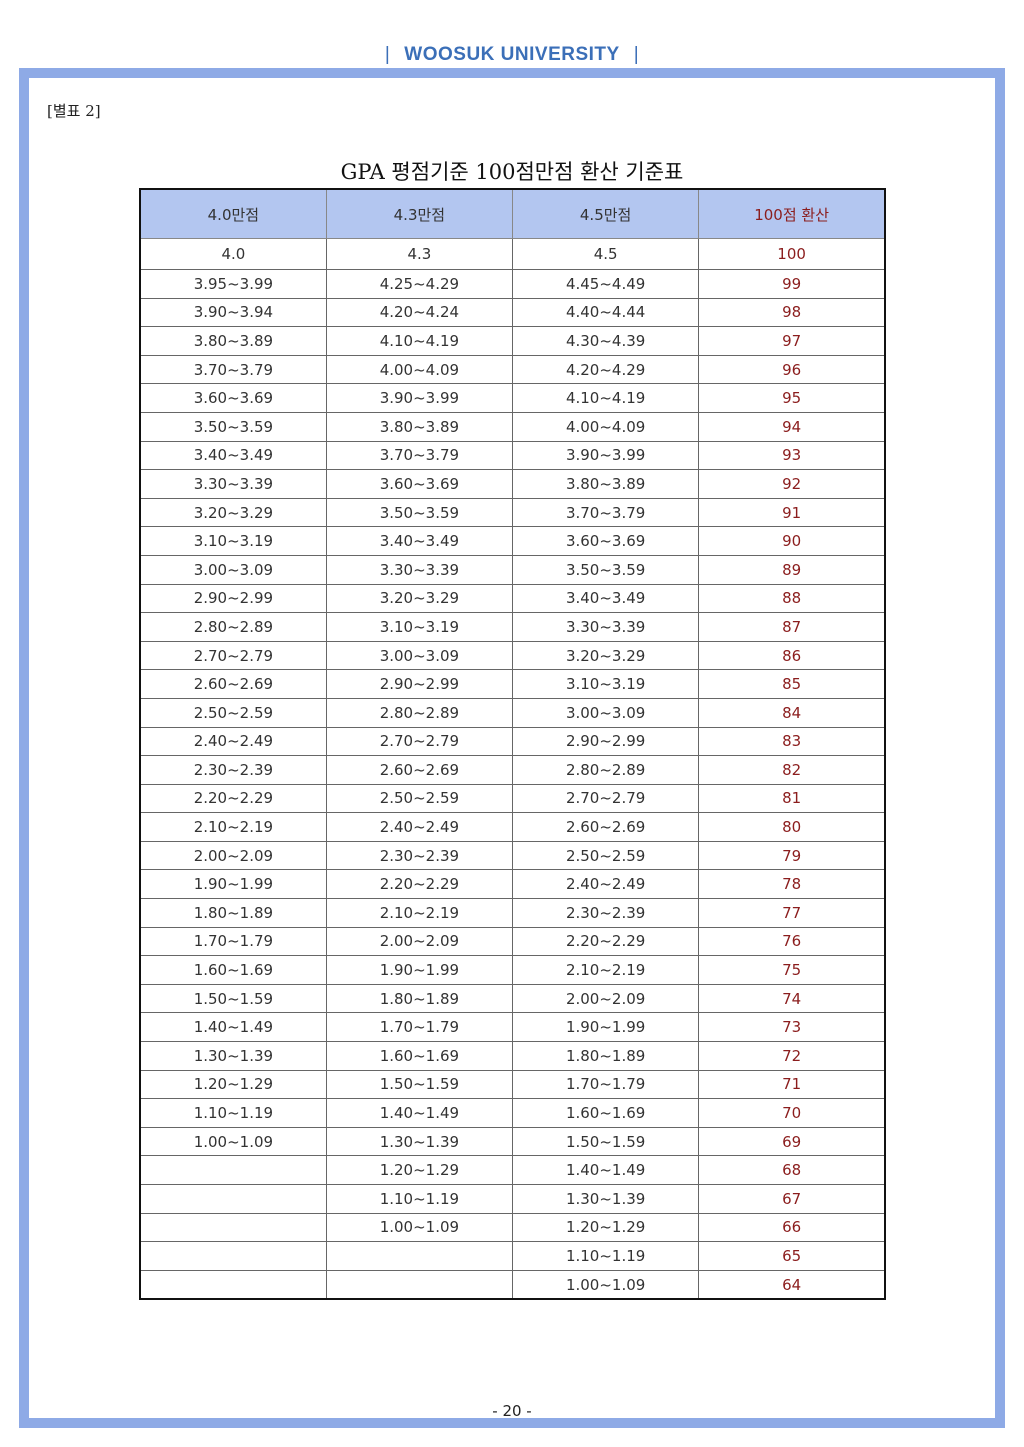 The width and height of the screenshot is (1024, 1447). I want to click on gpa-range-cell: 1.60~1.69, so click(233, 970).